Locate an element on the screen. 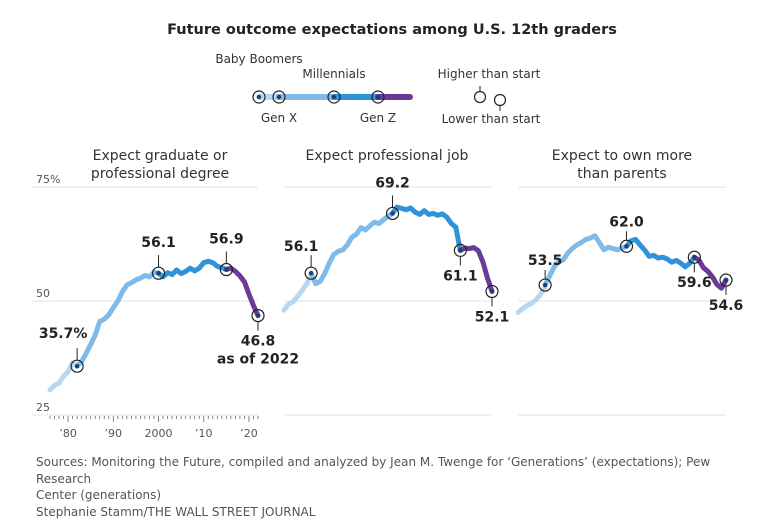 The height and width of the screenshot is (520, 784). y-tick-label-50: 50 is located at coordinates (43, 293).